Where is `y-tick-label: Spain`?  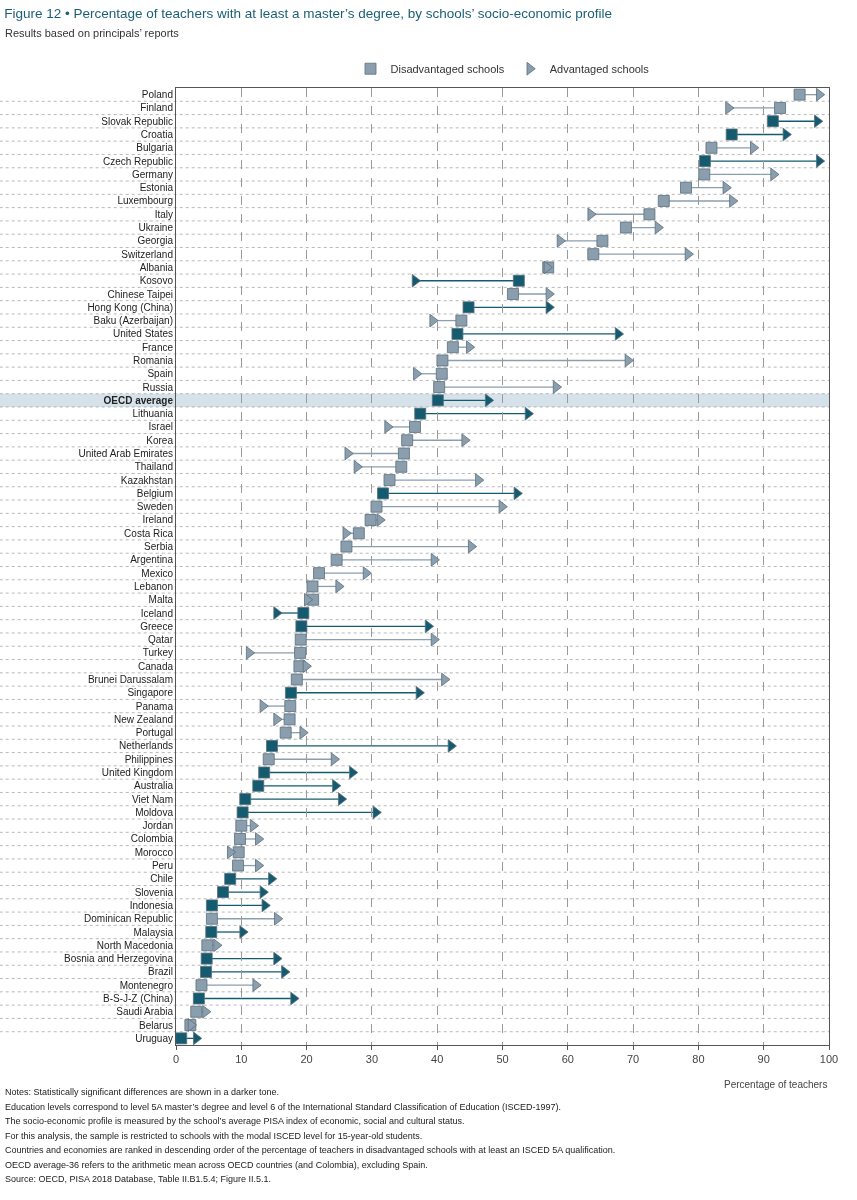 y-tick-label: Spain is located at coordinates (160, 374).